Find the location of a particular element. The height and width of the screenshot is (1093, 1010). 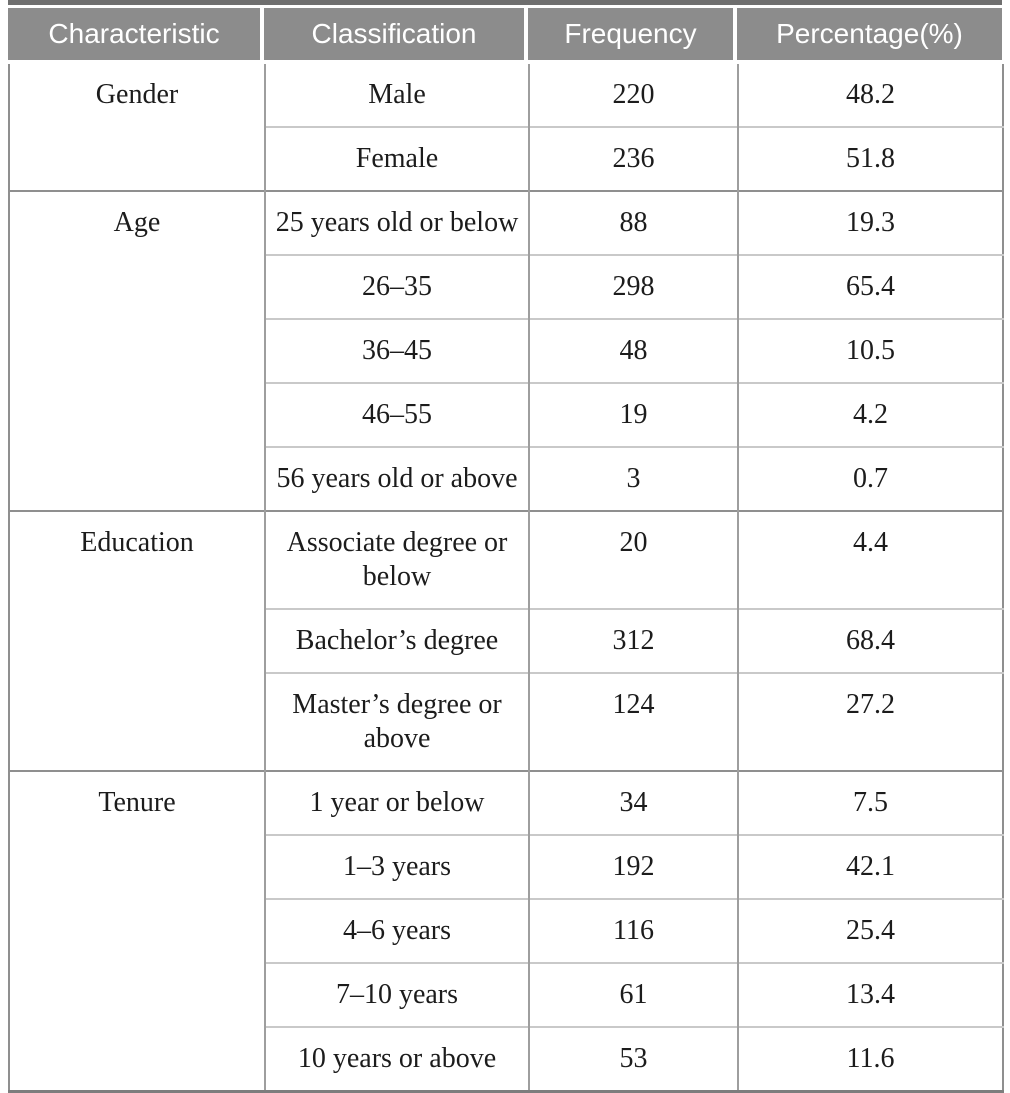

characteristic-cell: Education is located at coordinates (137, 640).